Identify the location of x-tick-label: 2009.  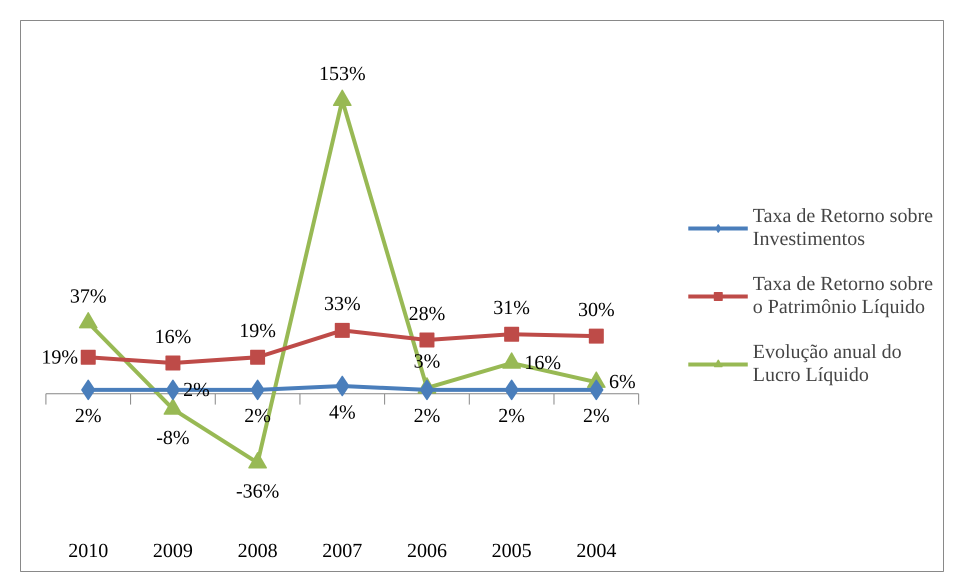
(172, 551).